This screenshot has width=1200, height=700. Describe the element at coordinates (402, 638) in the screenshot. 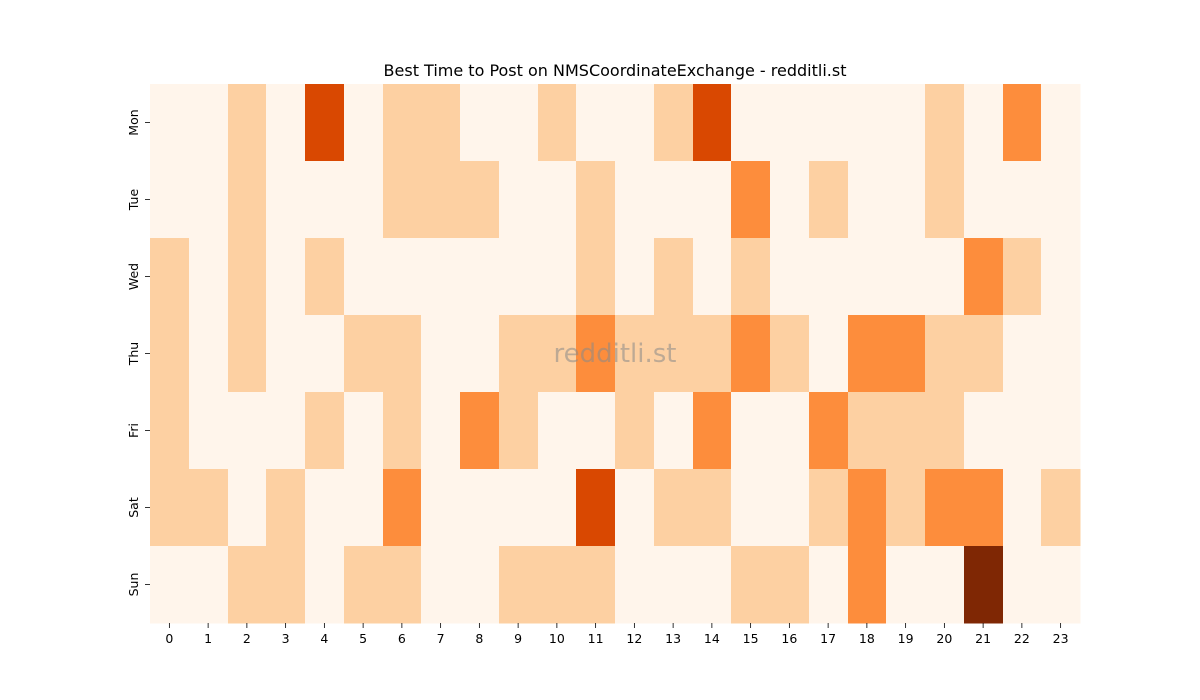

I see `x-tick-label: 6` at that location.